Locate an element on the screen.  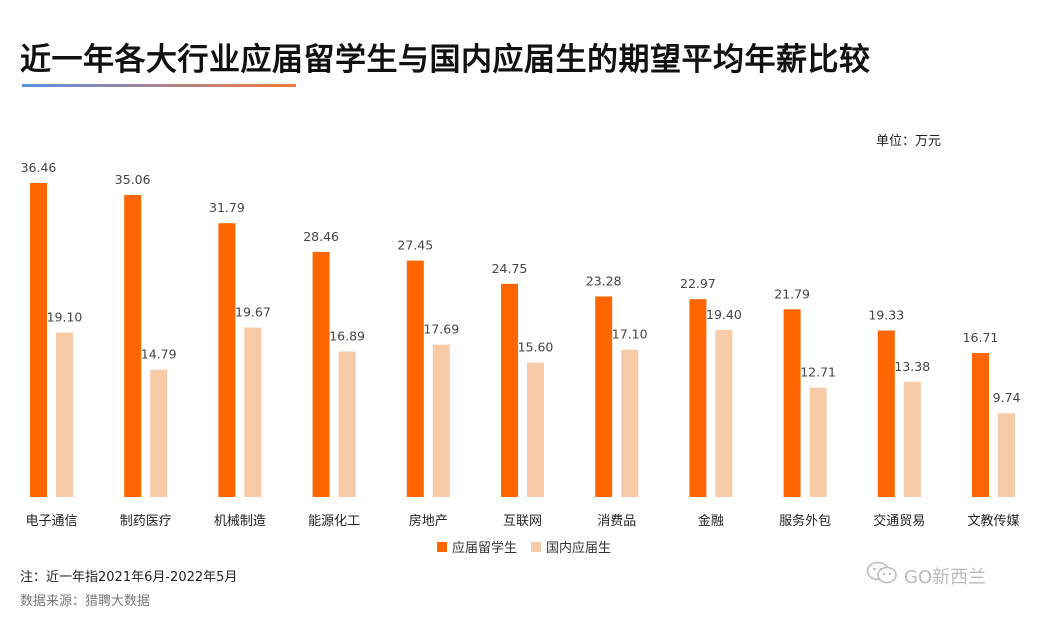
x-tick-label: 服务外包 is located at coordinates (805, 521).